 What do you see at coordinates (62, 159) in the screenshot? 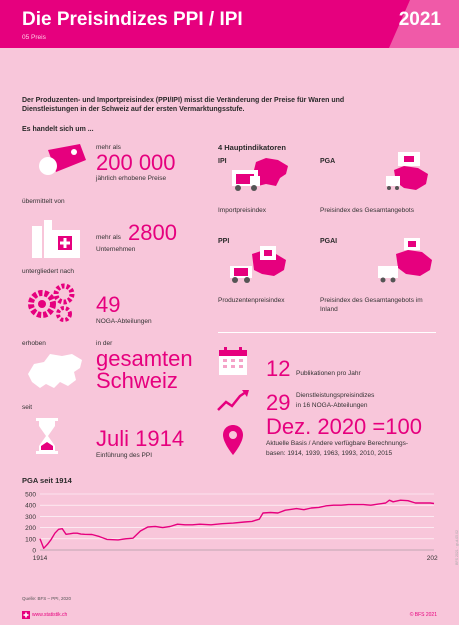
I see `price-tag-icon` at bounding box center [62, 159].